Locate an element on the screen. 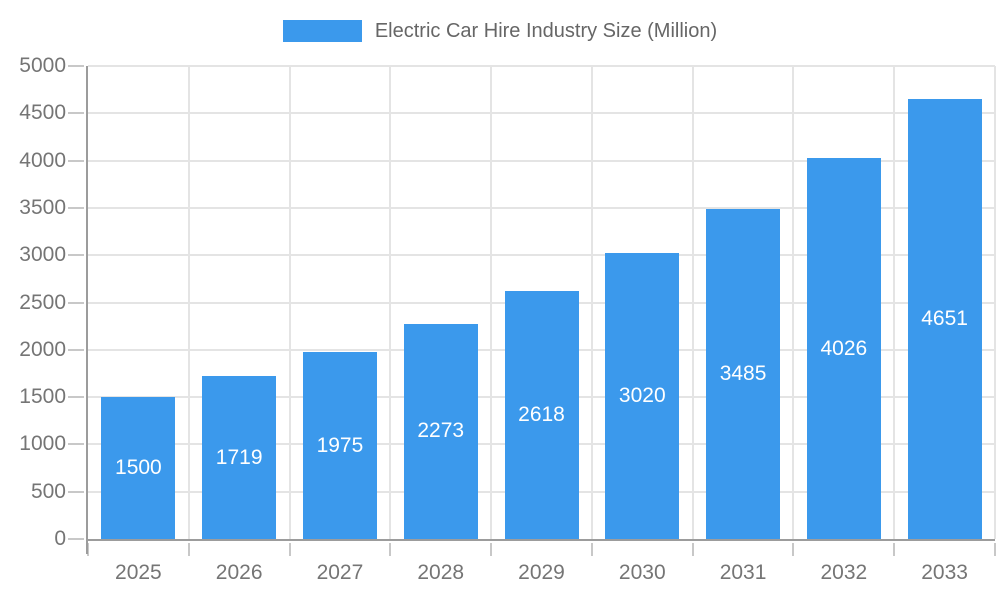  bar-value-label: 1719 is located at coordinates (239, 457).